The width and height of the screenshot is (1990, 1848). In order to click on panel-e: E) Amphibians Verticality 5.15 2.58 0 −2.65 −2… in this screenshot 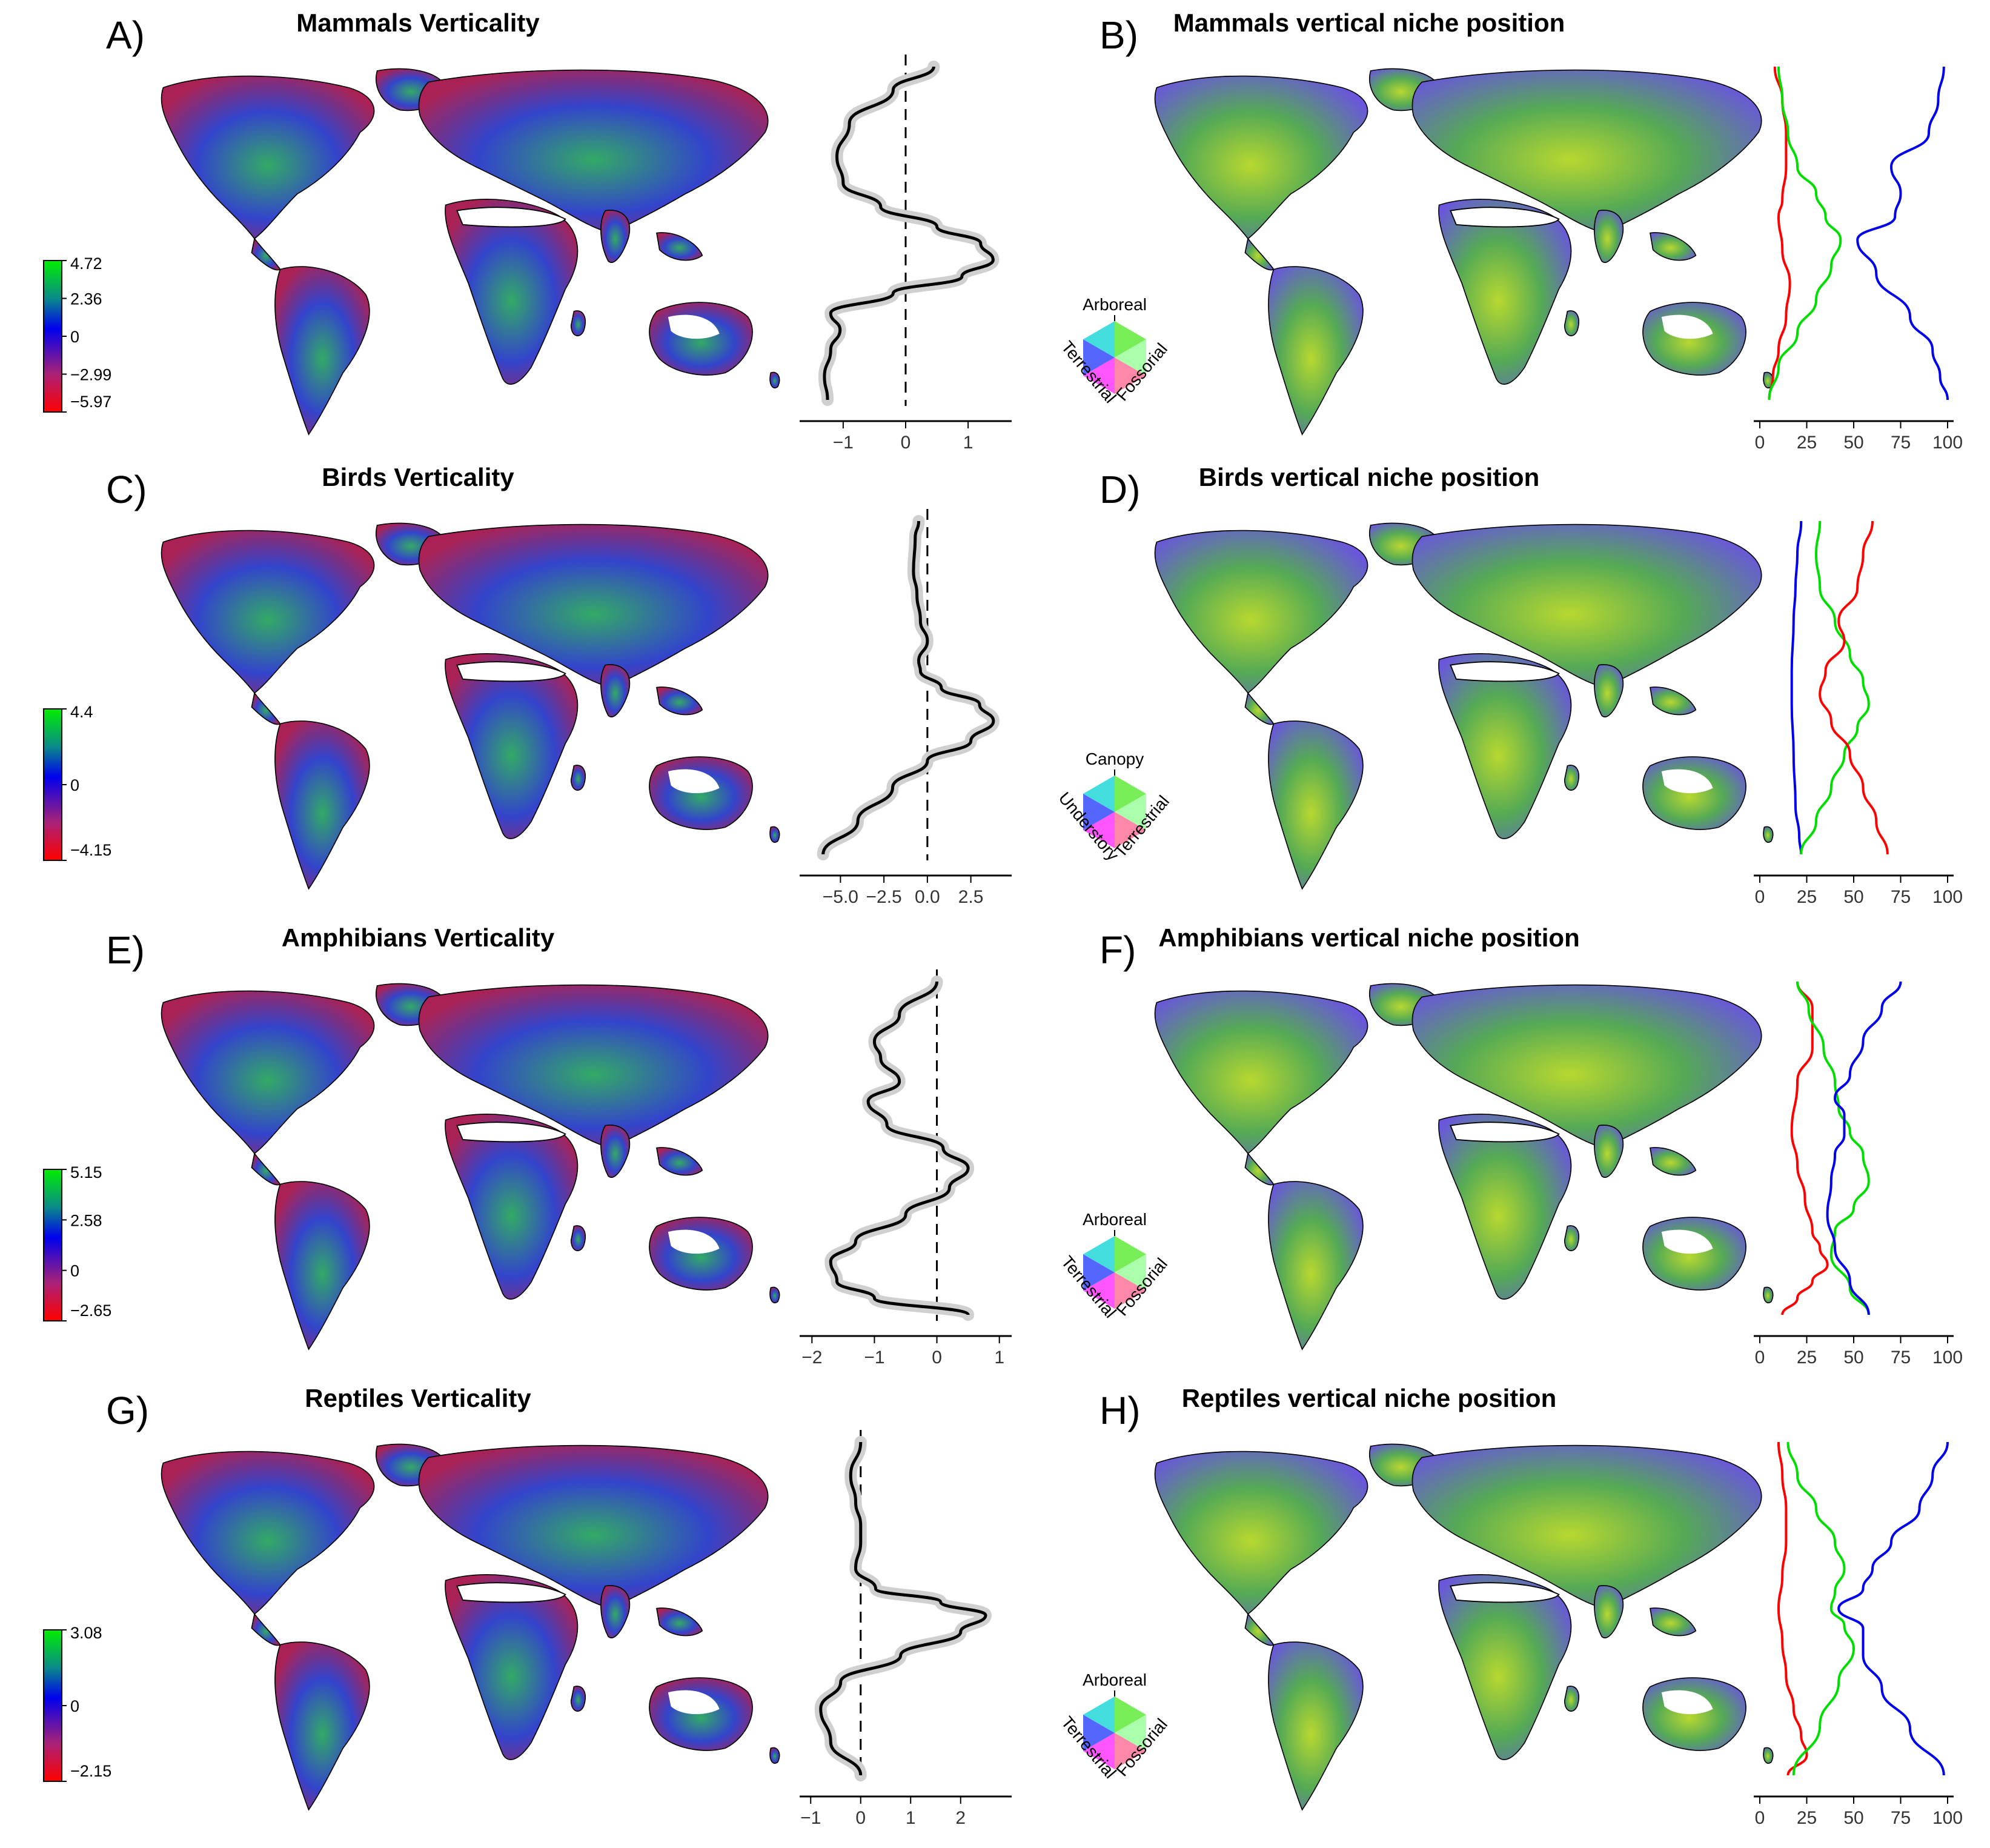, I will do `click(527, 1145)`.